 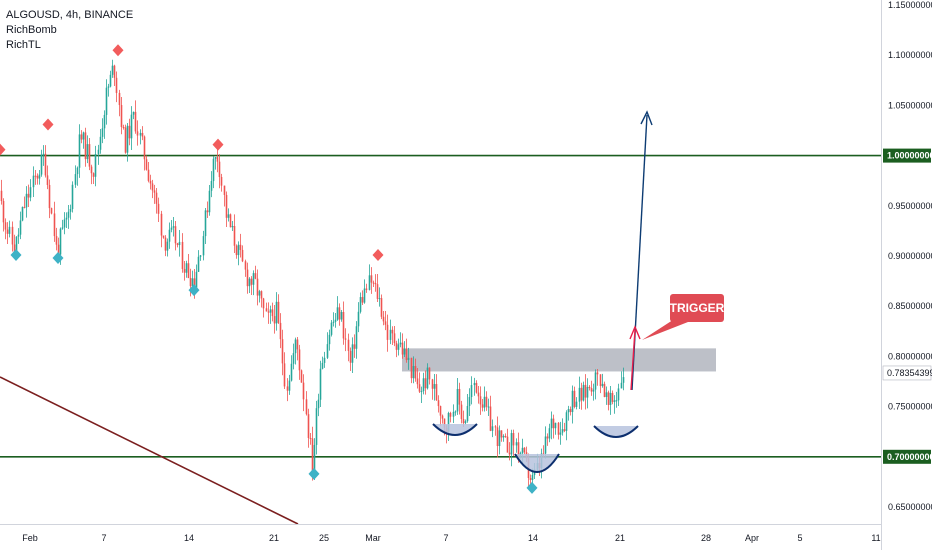 I want to click on date-tick-4: 25, so click(x=324, y=538).